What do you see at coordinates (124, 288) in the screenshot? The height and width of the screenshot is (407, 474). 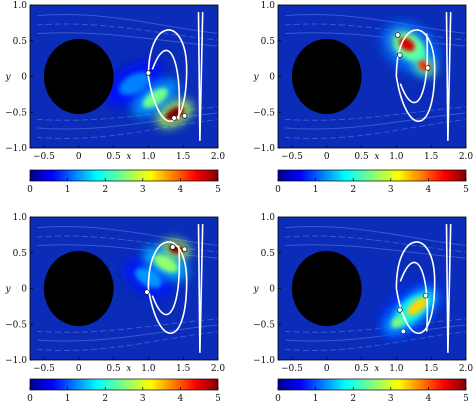 I see `plot-area` at bounding box center [124, 288].